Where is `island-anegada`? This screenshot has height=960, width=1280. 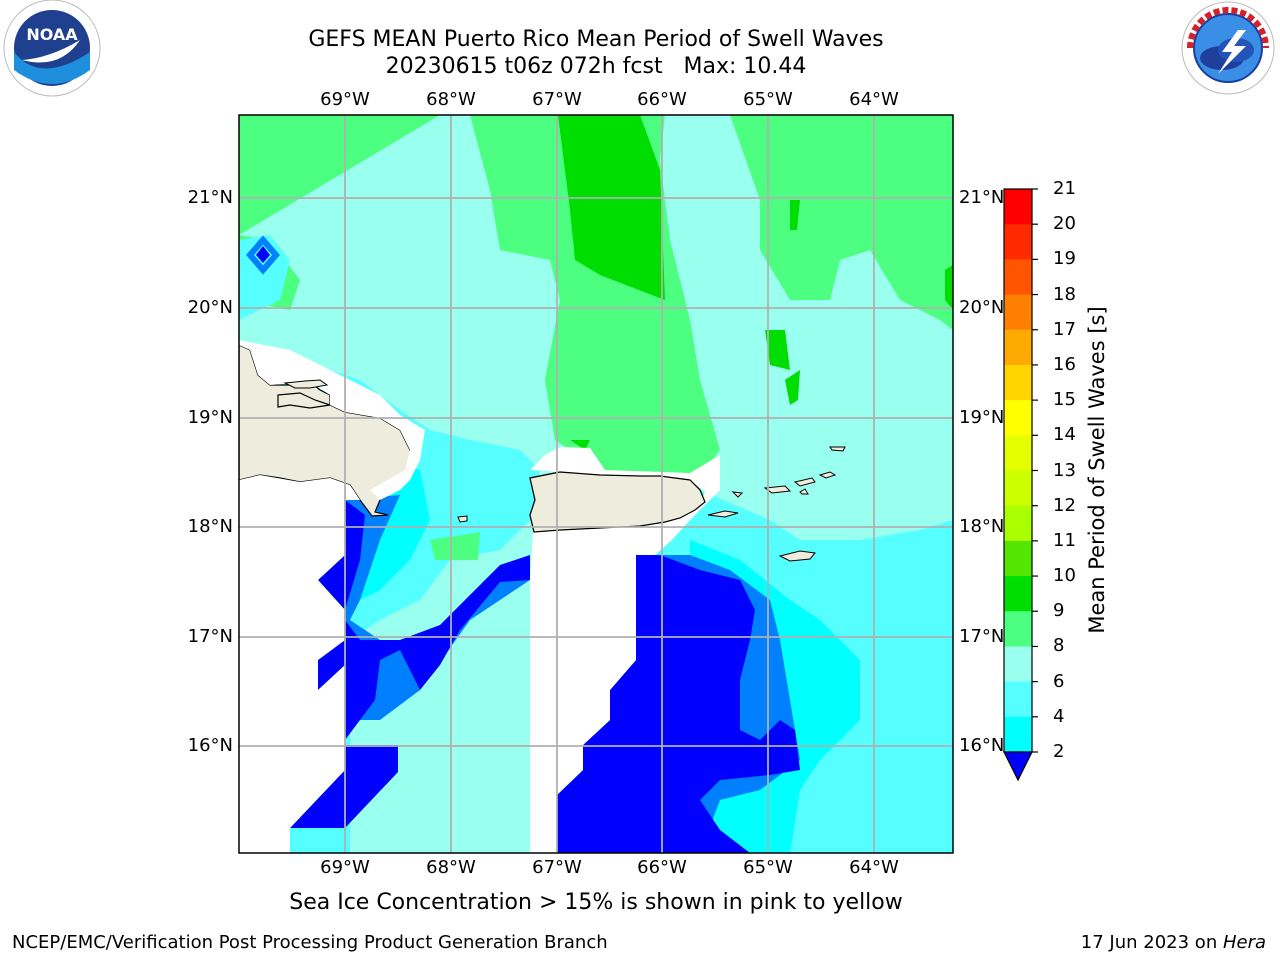
island-anegada is located at coordinates (837, 449).